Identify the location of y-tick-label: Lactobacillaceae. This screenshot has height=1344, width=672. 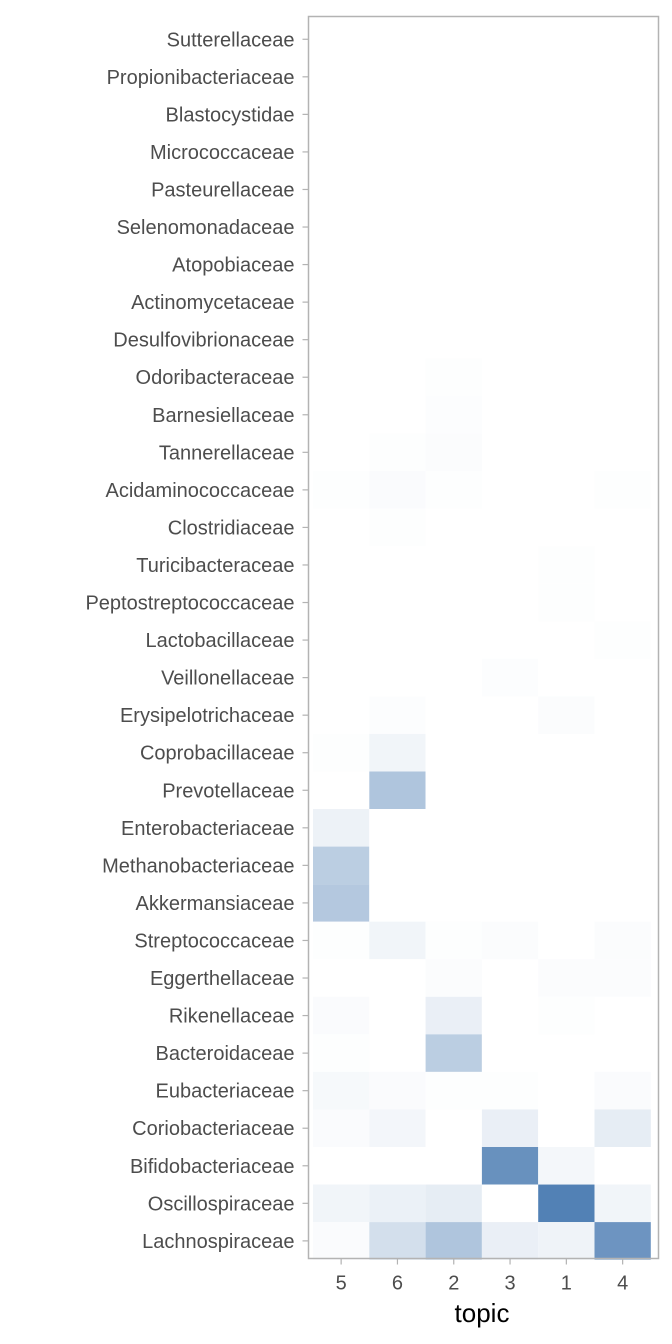
(220, 641).